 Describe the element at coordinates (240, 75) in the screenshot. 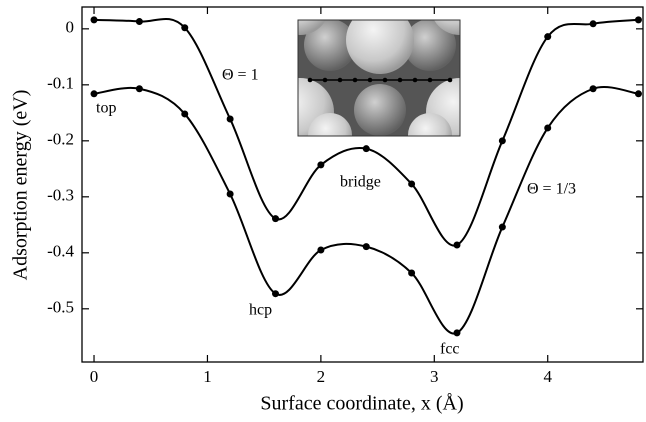

I see `series-label: Θ = 1` at that location.